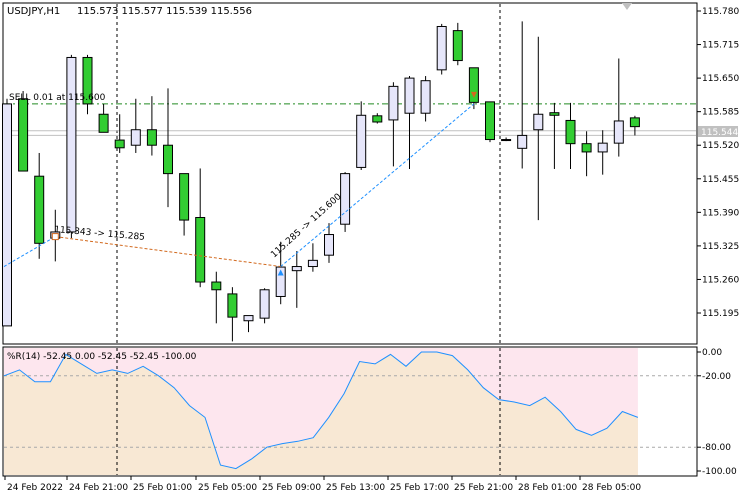  I want to click on price-tick-label: 115.325, so click(720, 247).